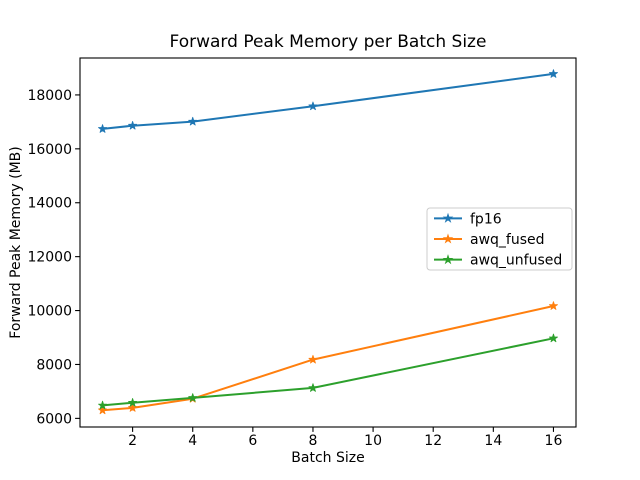 The width and height of the screenshot is (640, 480). What do you see at coordinates (448, 259) in the screenshot?
I see `legend-marker-awq_unfused` at bounding box center [448, 259].